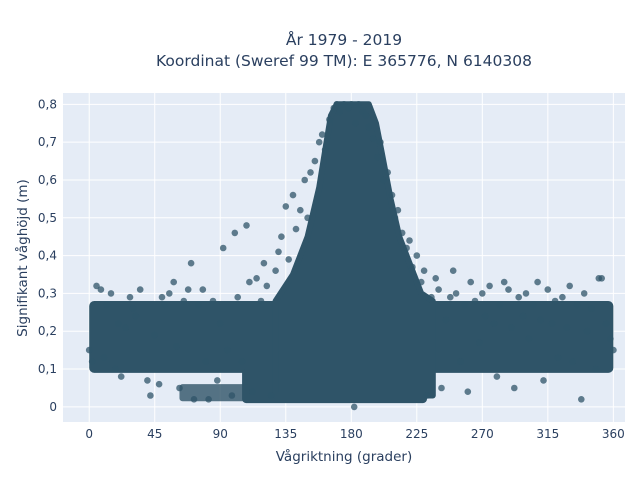 The height and width of the screenshot is (480, 640). What do you see at coordinates (89, 434) in the screenshot?
I see `x-tick-label: 0` at bounding box center [89, 434].